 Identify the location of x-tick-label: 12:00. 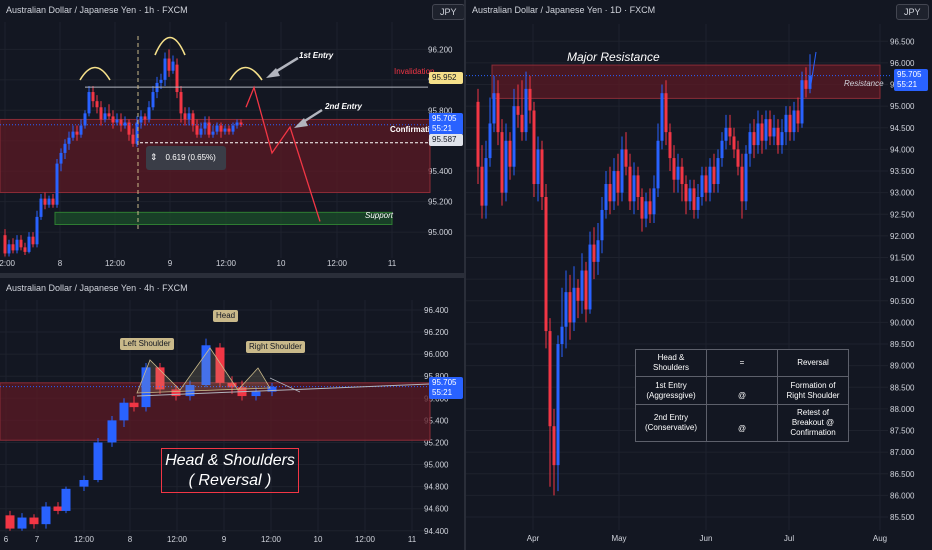
(115, 263).